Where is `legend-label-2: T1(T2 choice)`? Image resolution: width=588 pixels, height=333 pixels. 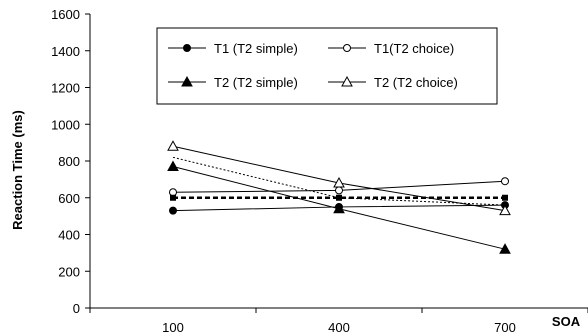 legend-label-2: T1(T2 choice) is located at coordinates (414, 48).